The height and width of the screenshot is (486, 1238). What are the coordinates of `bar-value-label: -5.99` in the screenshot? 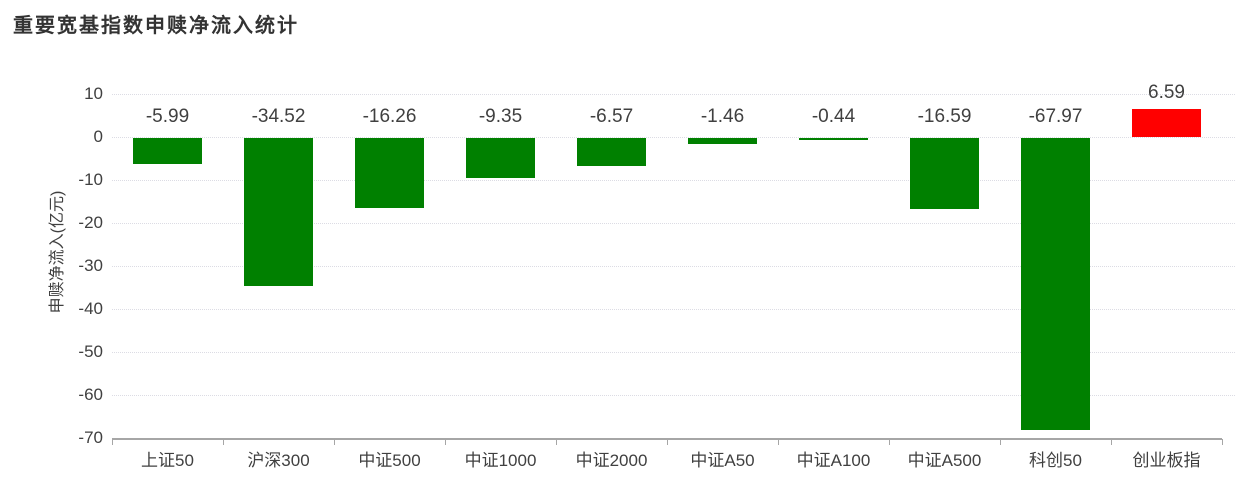 It's located at (167, 116).